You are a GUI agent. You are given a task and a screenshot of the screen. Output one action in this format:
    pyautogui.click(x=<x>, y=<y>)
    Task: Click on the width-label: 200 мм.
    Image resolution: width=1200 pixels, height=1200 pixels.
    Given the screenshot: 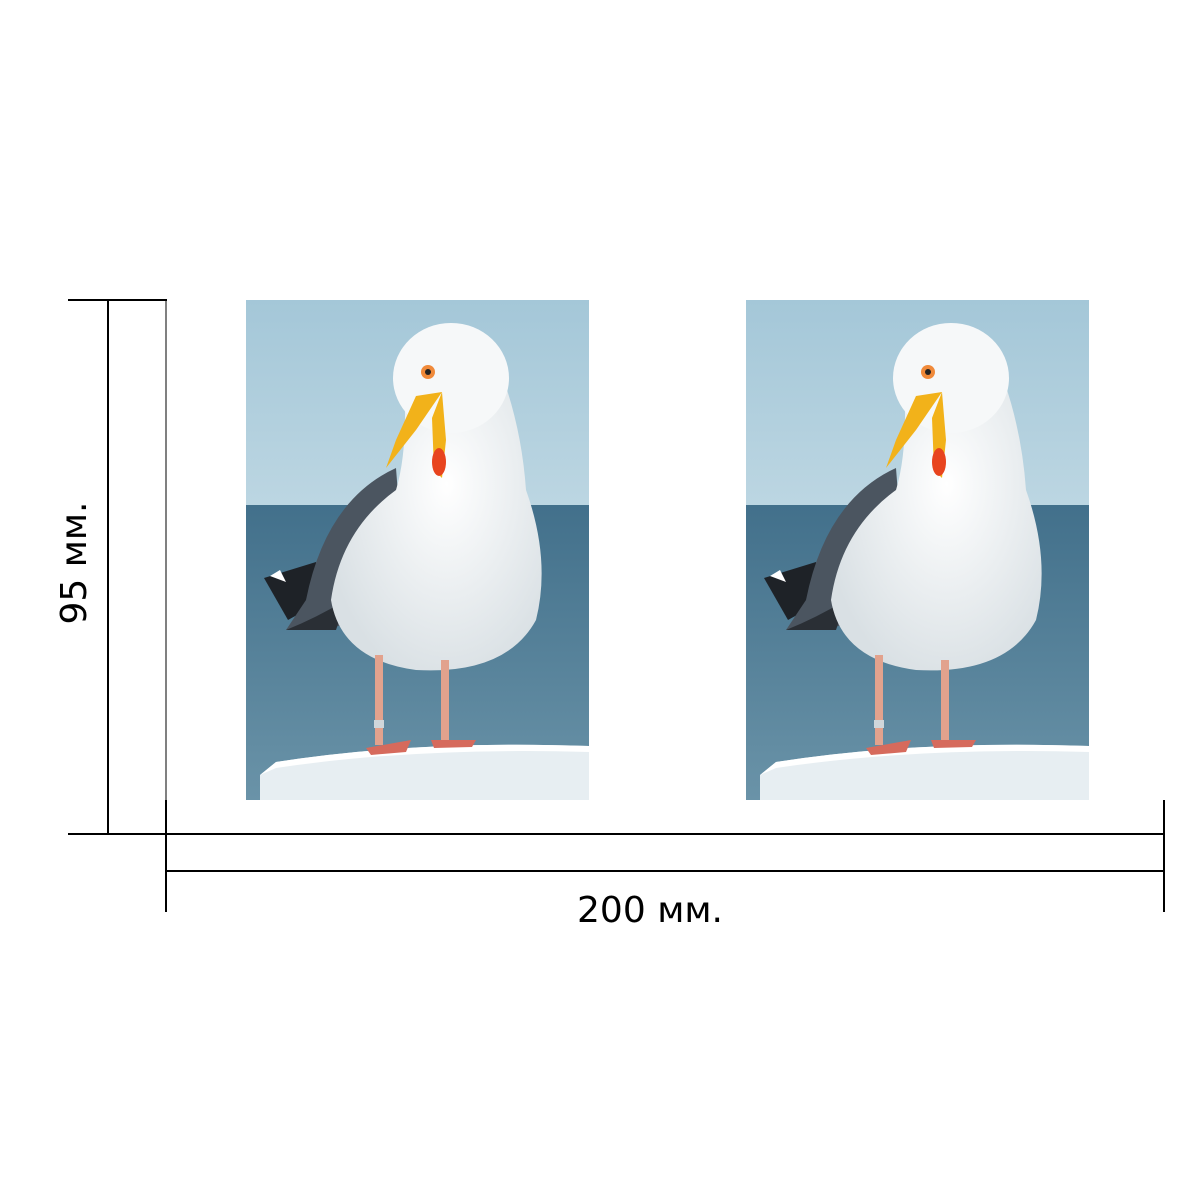 What is the action you would take?
    pyautogui.click(x=650, y=910)
    